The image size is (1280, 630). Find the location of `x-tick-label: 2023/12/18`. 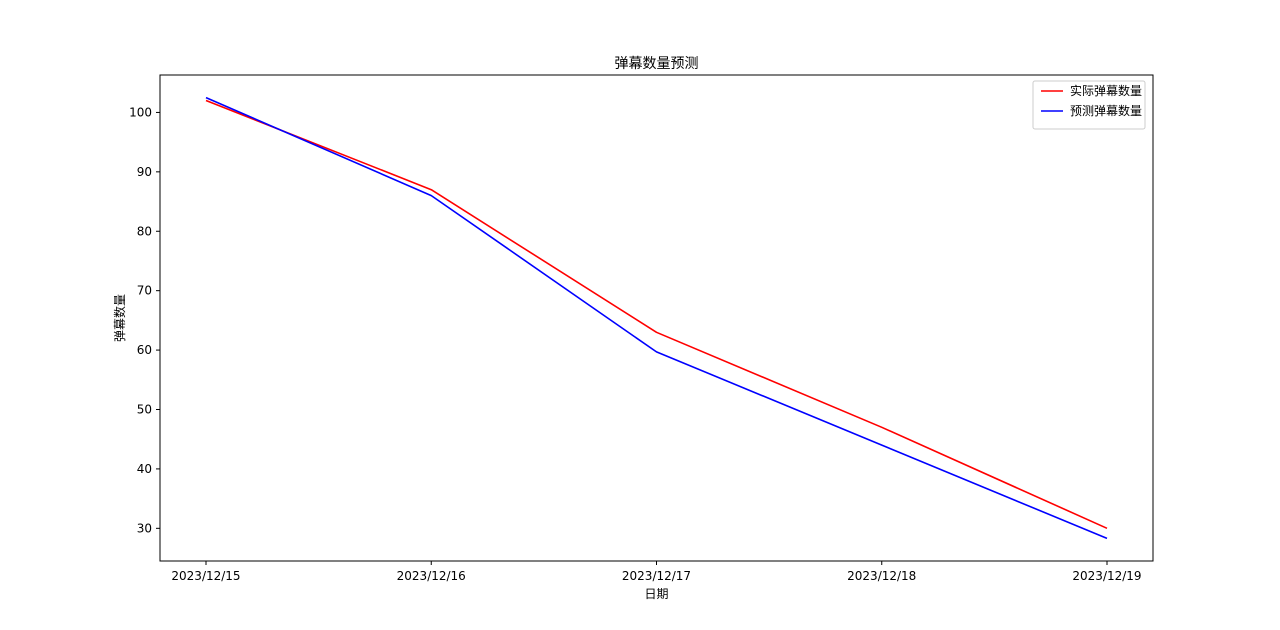

x-tick-label: 2023/12/18 is located at coordinates (881, 576).